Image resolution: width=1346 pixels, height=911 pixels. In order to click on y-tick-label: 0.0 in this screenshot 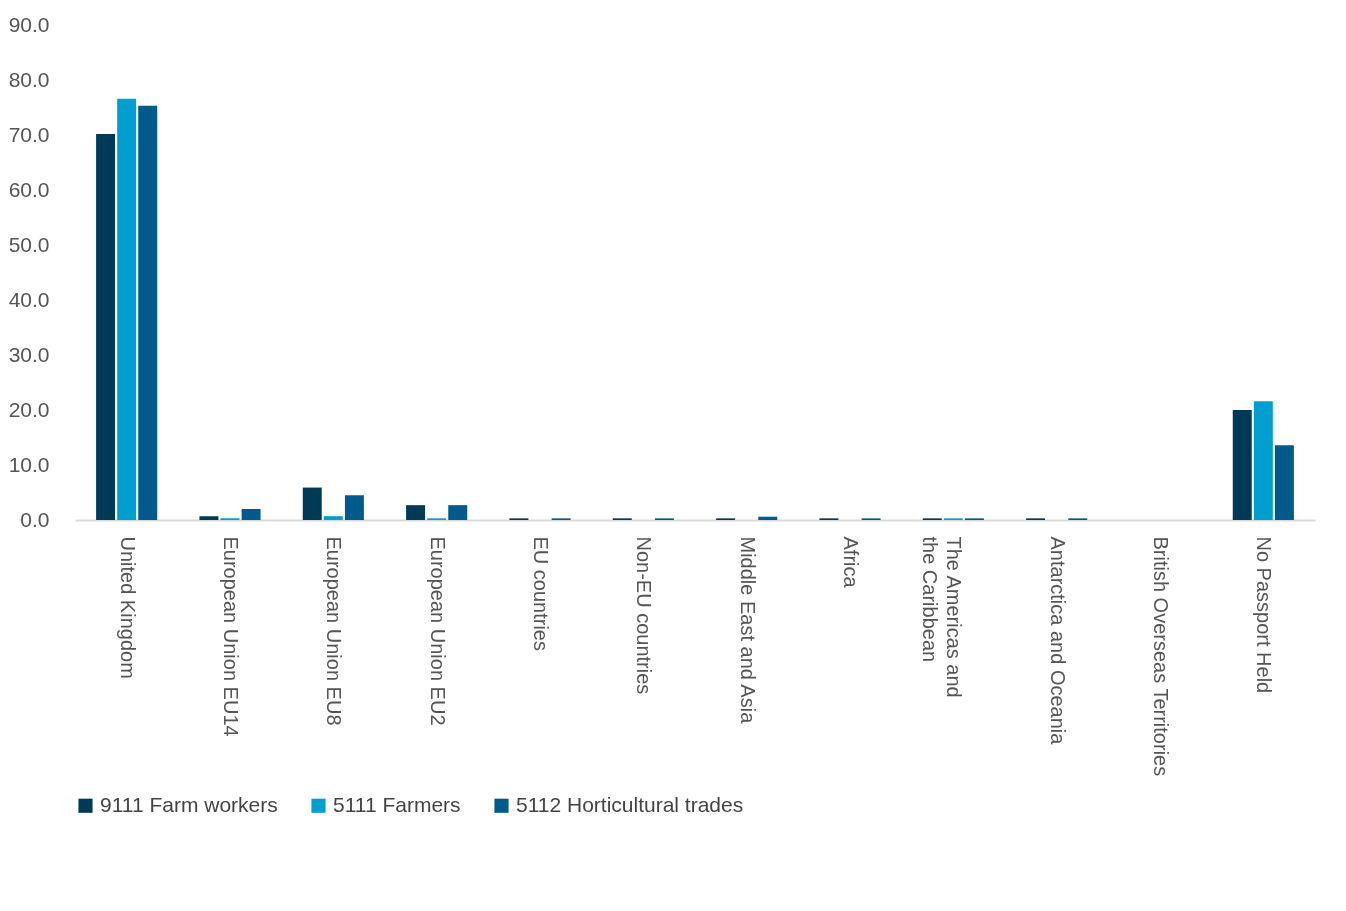, I will do `click(35, 519)`.